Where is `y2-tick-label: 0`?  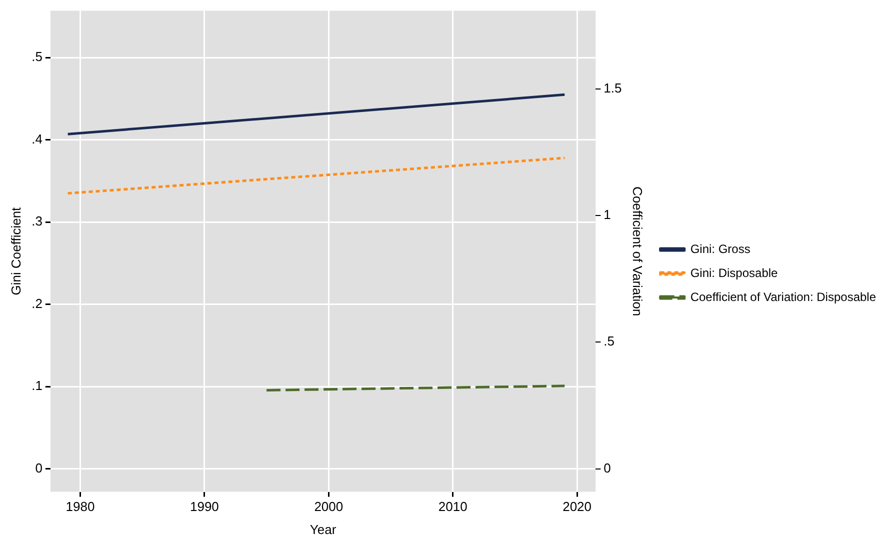
y2-tick-label: 0 is located at coordinates (607, 468).